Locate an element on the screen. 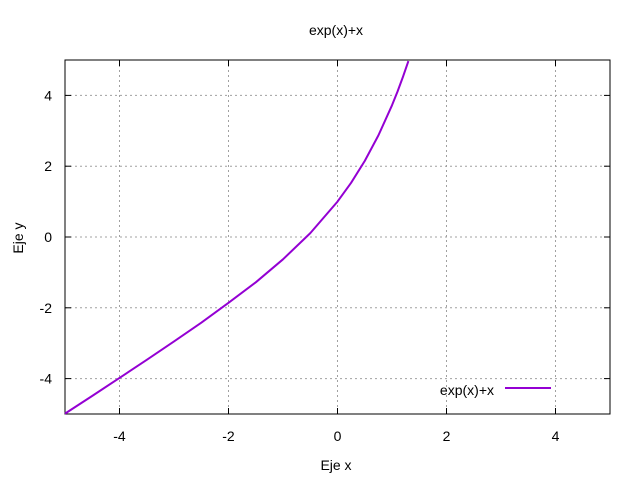 This screenshot has height=480, width=640. y-tick-label: -2 is located at coordinates (46, 308).